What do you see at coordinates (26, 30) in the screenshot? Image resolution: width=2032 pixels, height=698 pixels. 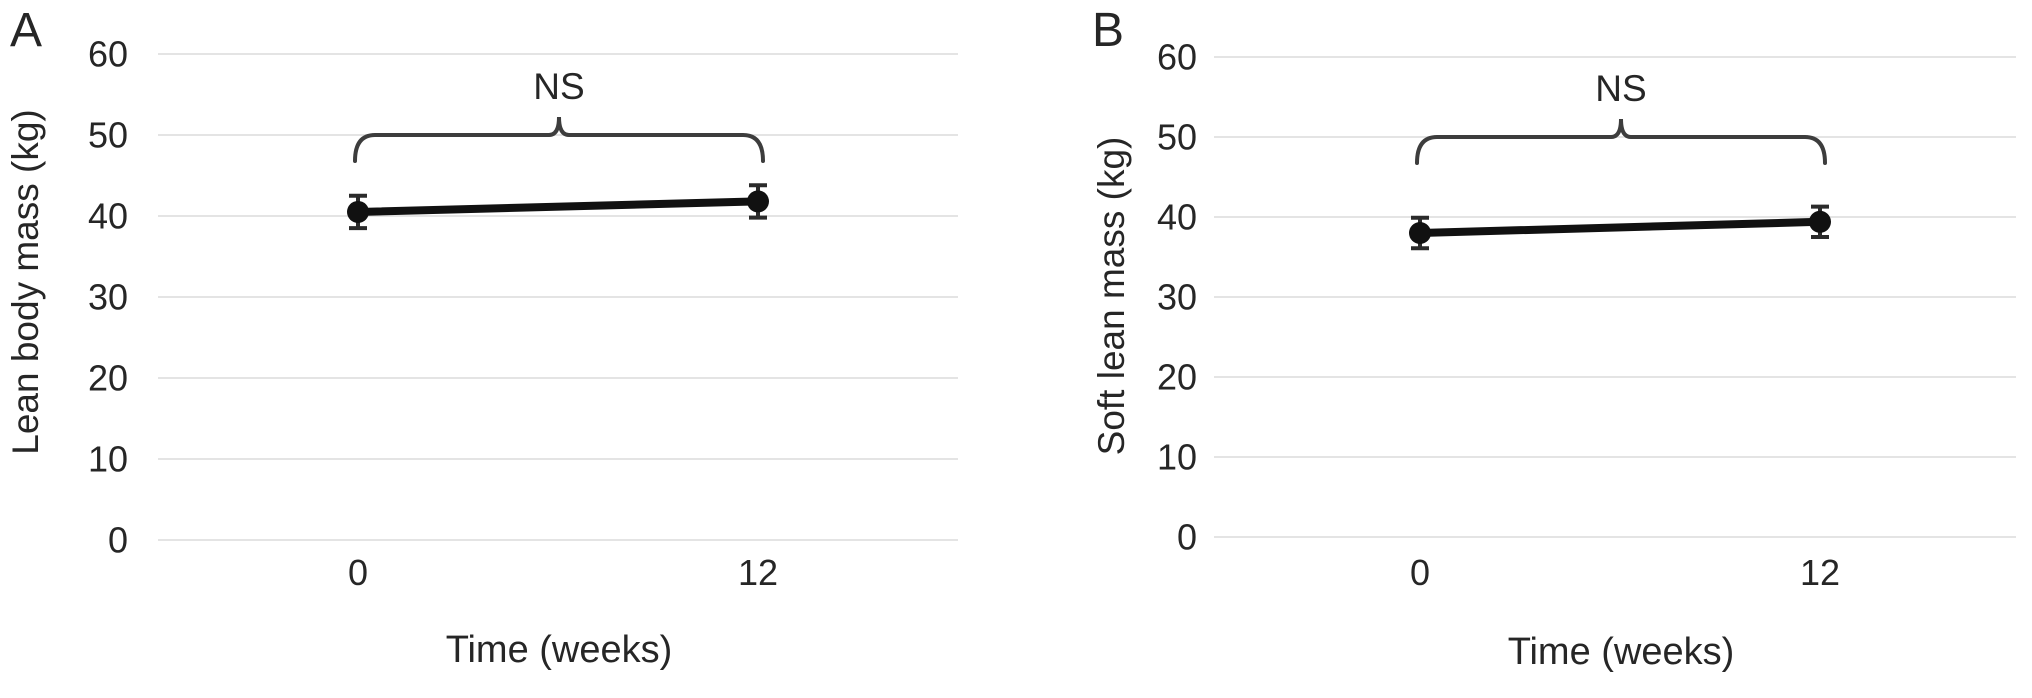 I see `panel-letter: A` at bounding box center [26, 30].